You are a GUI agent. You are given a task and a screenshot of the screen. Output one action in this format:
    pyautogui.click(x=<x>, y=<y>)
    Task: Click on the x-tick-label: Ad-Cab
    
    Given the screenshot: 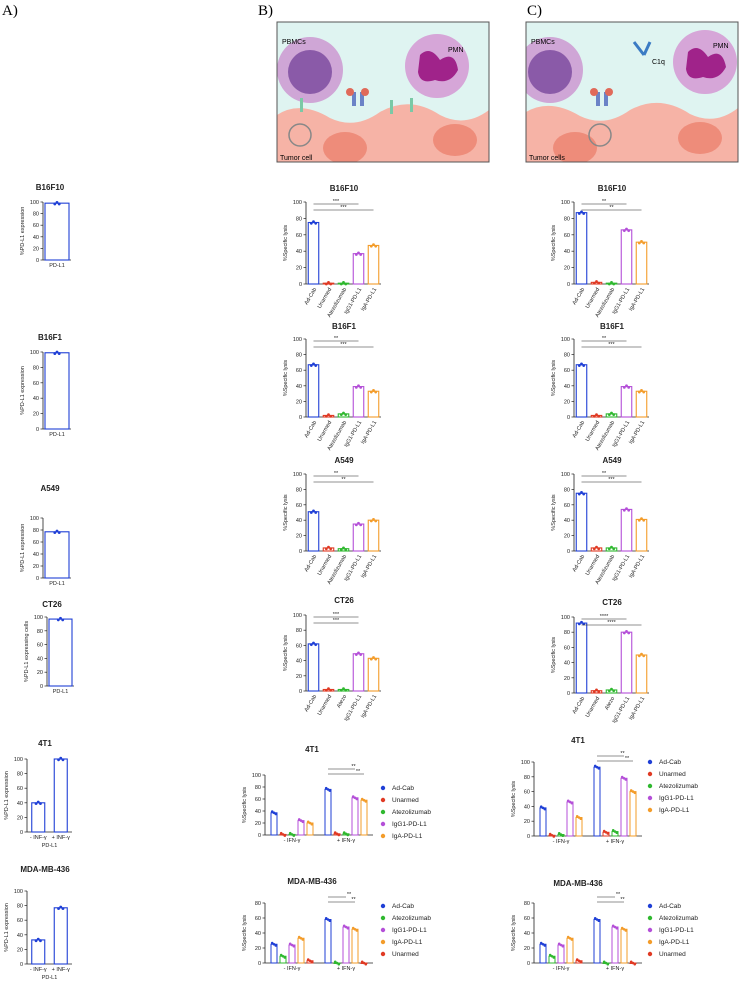 What is the action you would take?
    pyautogui.click(x=311, y=429)
    